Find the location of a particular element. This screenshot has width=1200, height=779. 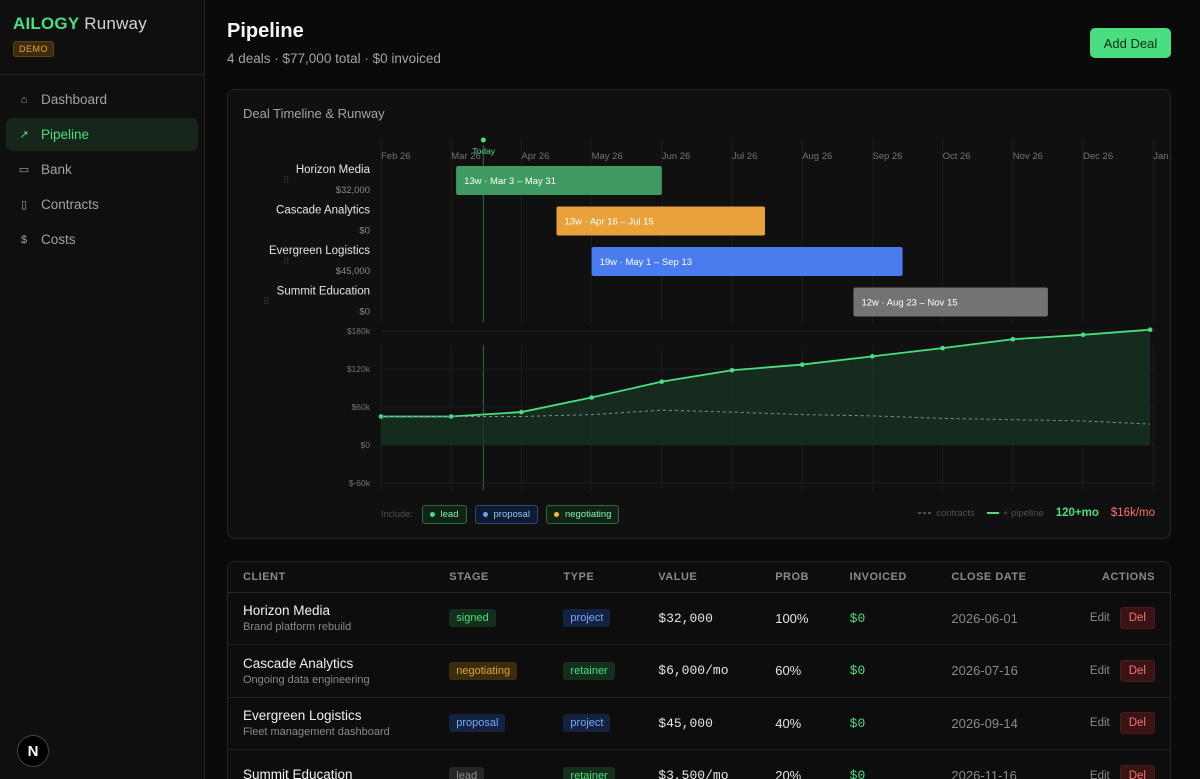

sidebar-item-contracts: ▯ Contracts is located at coordinates (102, 204).